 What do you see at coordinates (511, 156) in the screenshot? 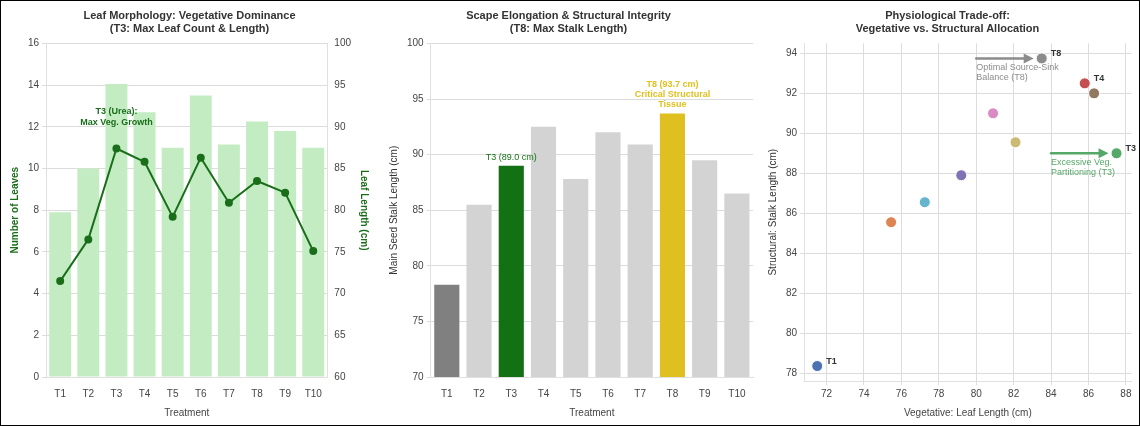
I see `annotation: T3 (89.0 cm)` at bounding box center [511, 156].